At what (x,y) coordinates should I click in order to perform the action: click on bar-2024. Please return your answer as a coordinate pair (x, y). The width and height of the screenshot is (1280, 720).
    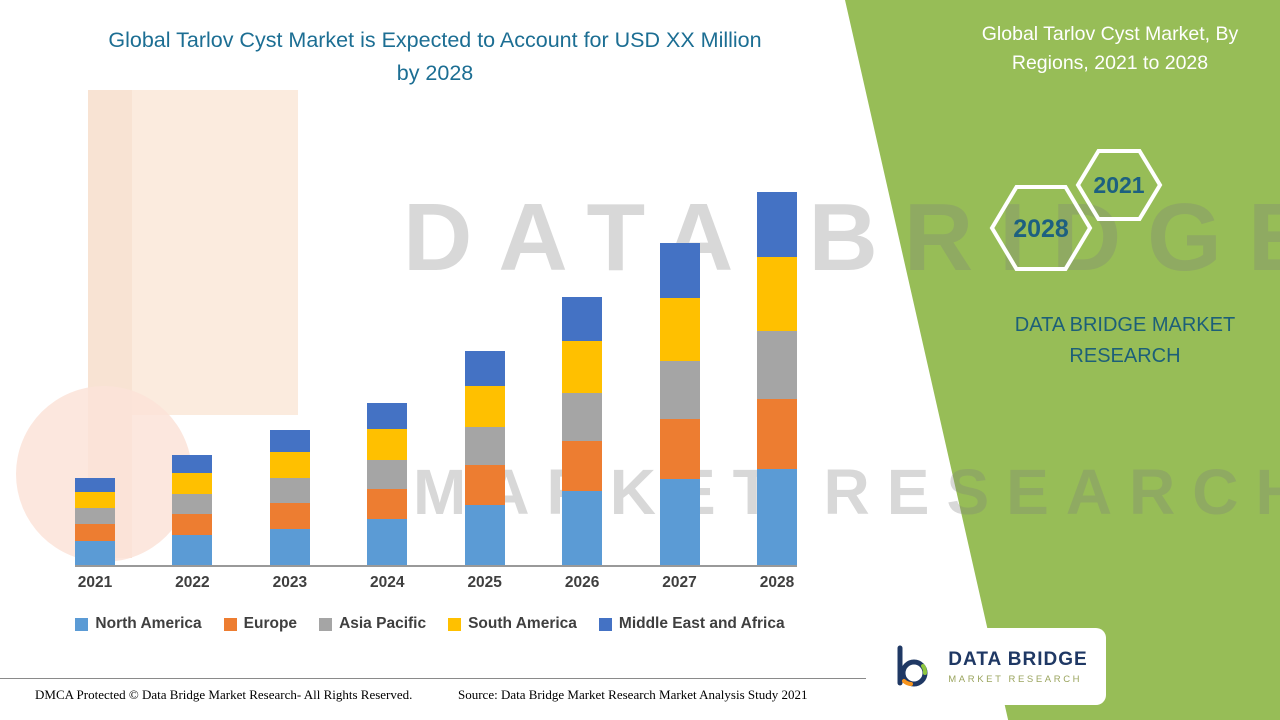
    Looking at the image, I should click on (387, 484).